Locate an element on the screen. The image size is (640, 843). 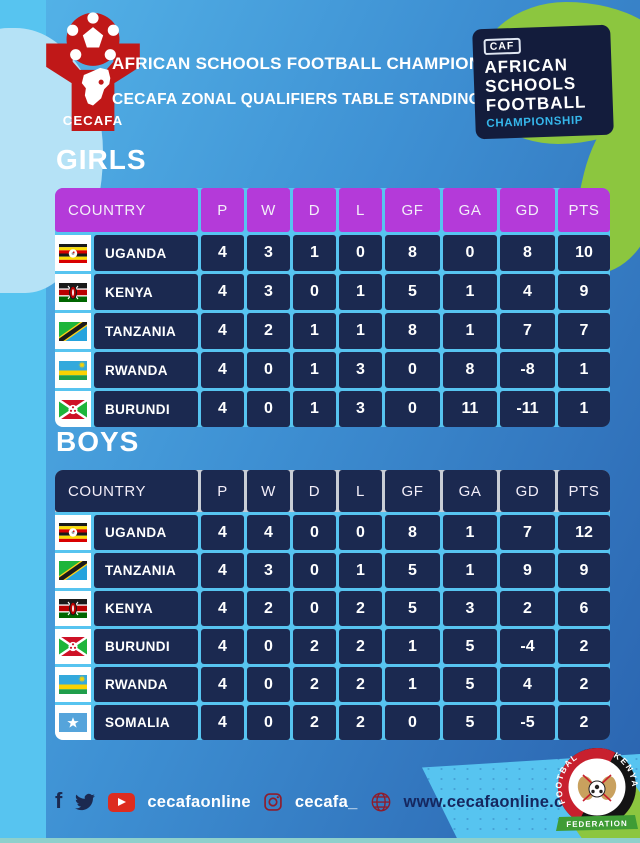
stat-gd: 9 is located at coordinates (527, 570).